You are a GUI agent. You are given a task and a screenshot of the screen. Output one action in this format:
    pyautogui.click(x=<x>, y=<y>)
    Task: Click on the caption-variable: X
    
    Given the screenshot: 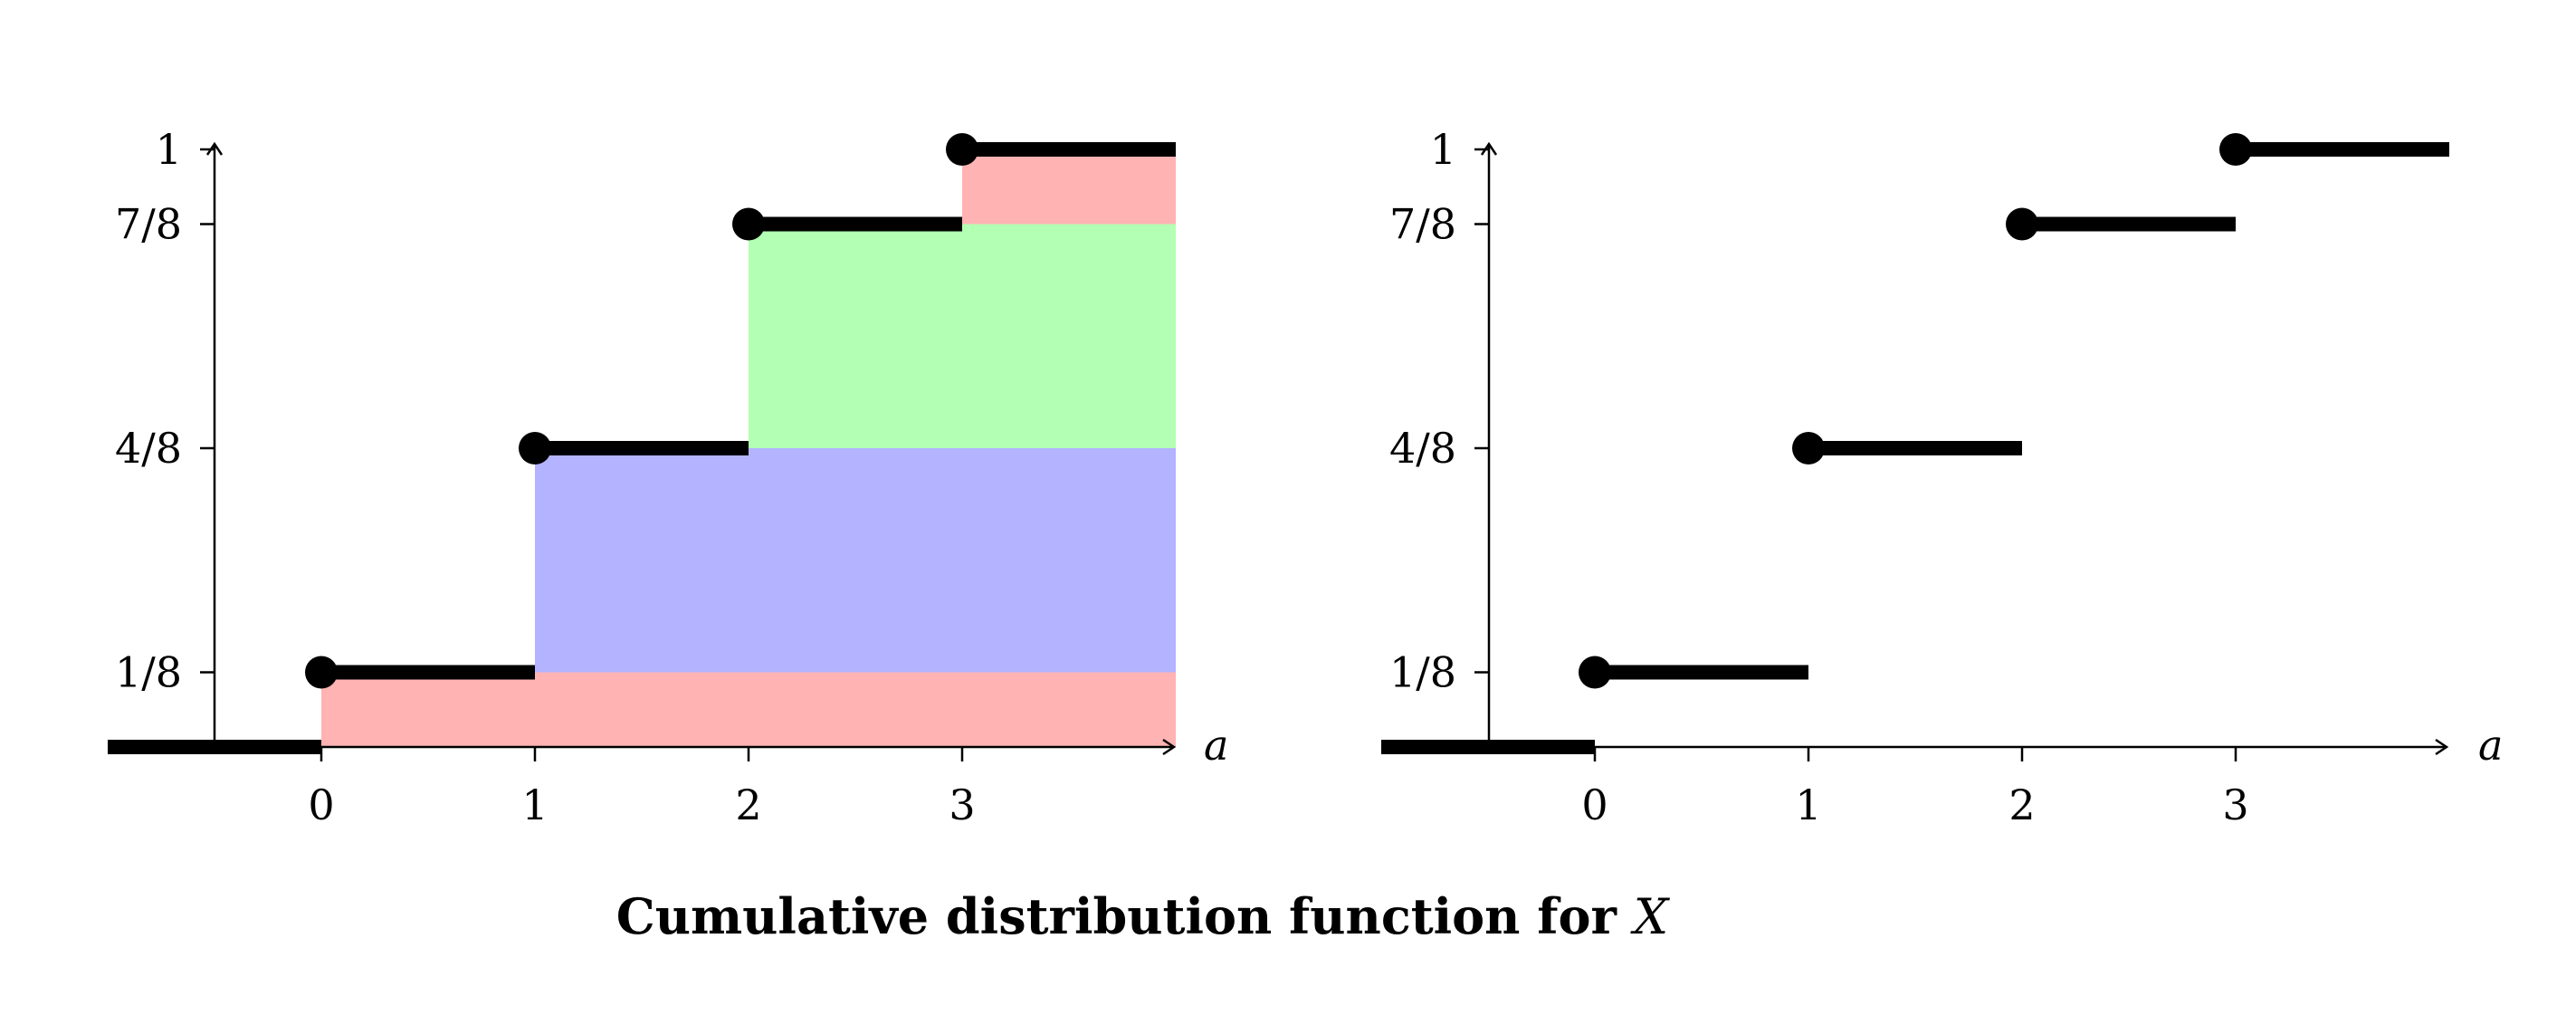 What is the action you would take?
    pyautogui.click(x=1651, y=916)
    